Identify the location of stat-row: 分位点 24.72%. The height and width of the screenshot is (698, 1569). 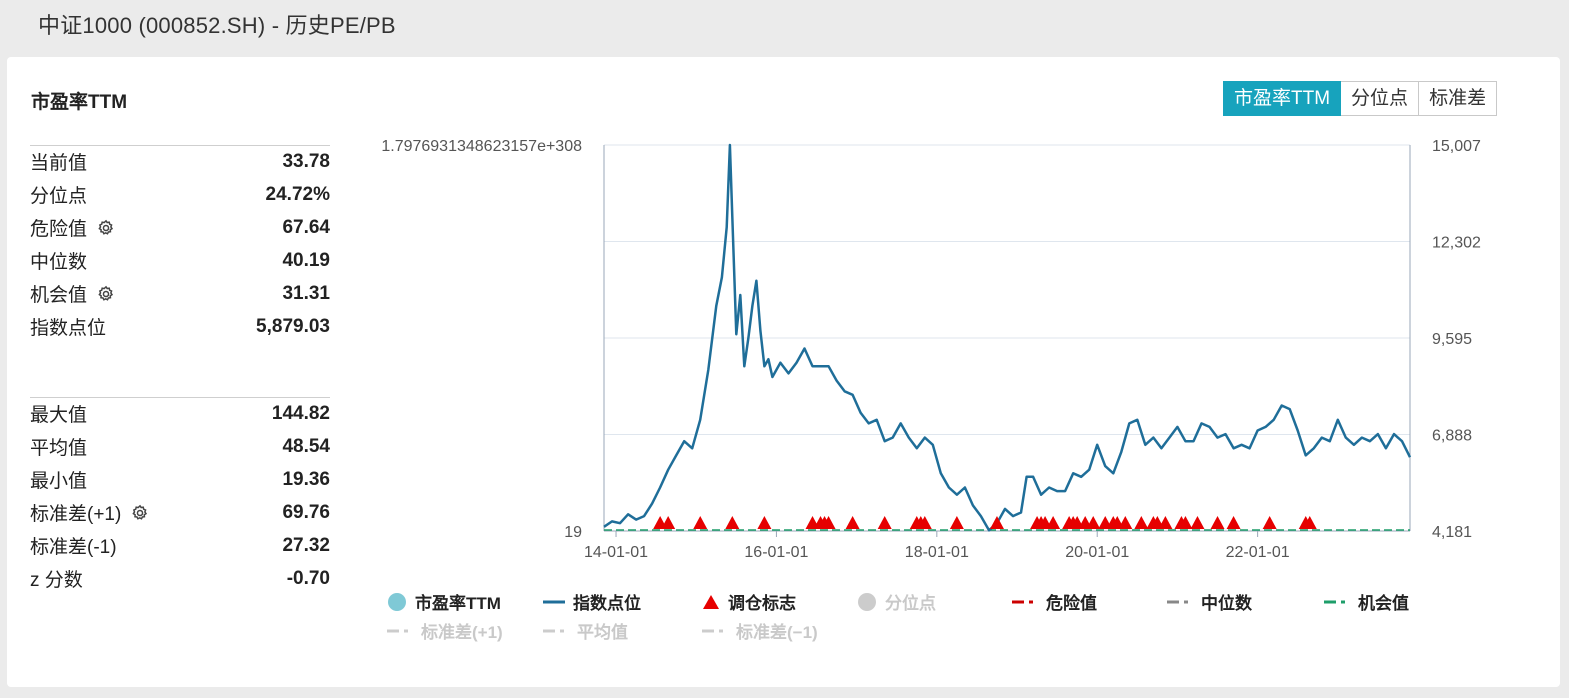
(180, 194).